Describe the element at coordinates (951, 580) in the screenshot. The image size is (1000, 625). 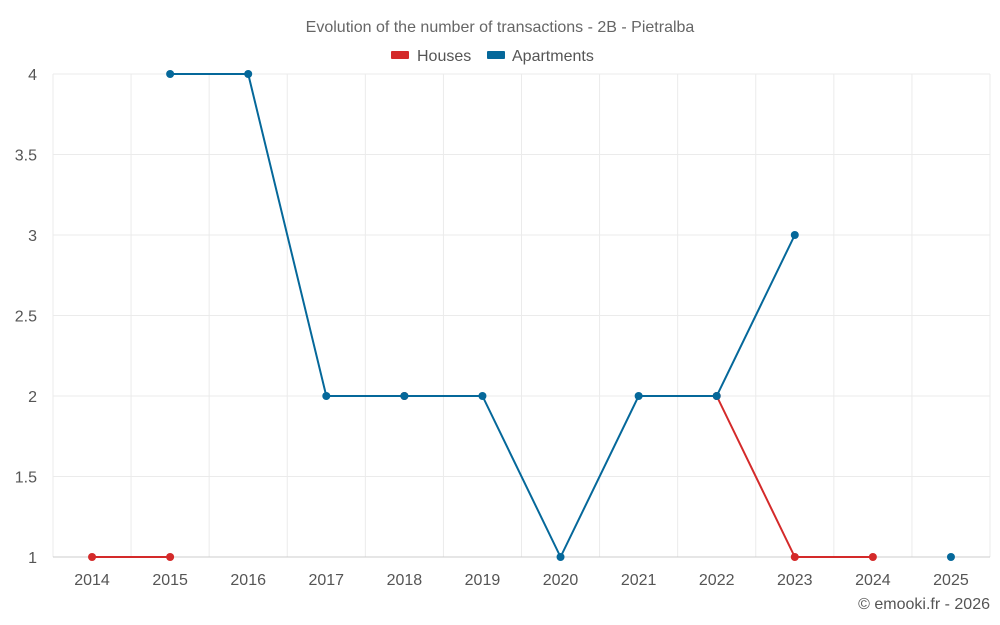
I see `x-tick-label: 2025` at that location.